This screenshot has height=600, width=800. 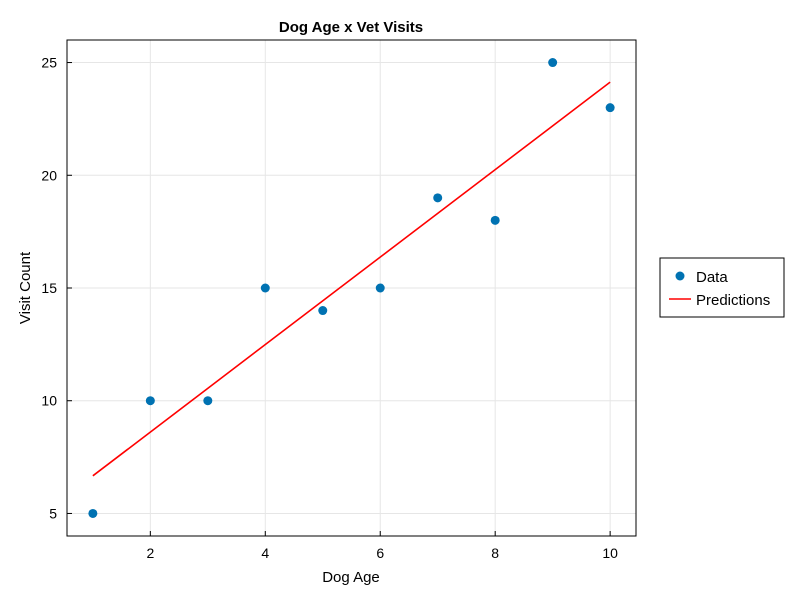 I want to click on x-tick-label: 6, so click(x=380, y=553).